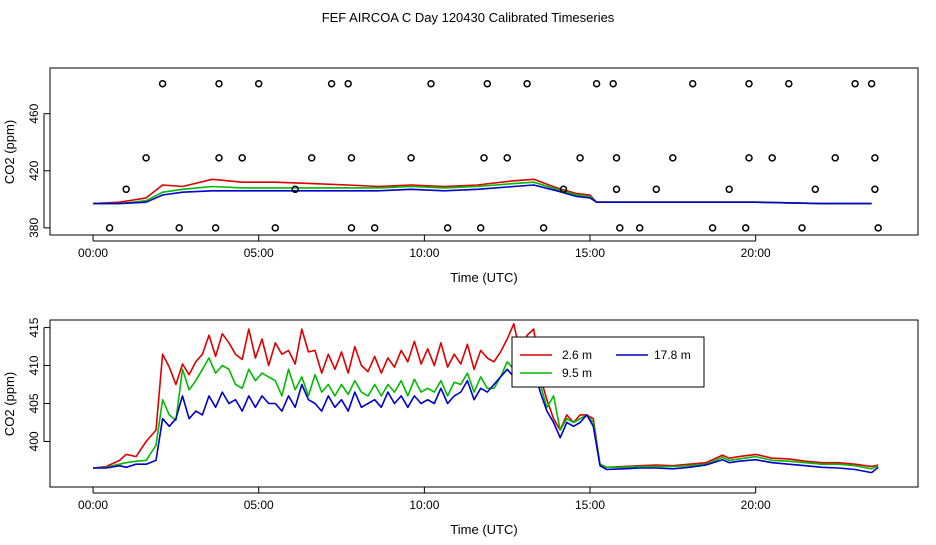  What do you see at coordinates (590, 505) in the screenshot?
I see `panel-bottom-xtick-label: 15:00` at bounding box center [590, 505].